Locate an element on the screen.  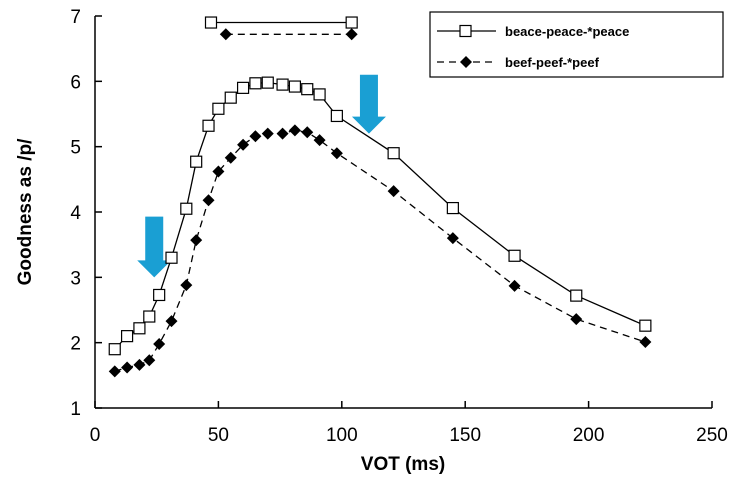
y-tick-label: 3 is located at coordinates (75, 278).